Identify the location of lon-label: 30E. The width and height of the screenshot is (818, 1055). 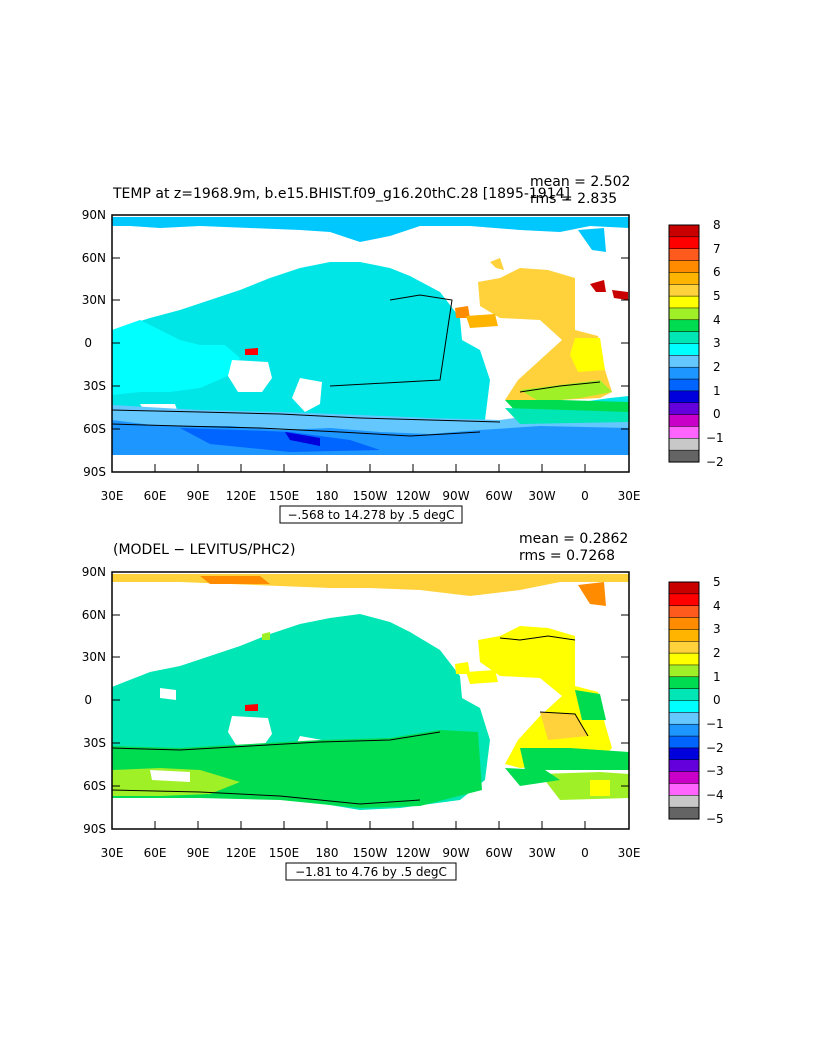
(629, 853).